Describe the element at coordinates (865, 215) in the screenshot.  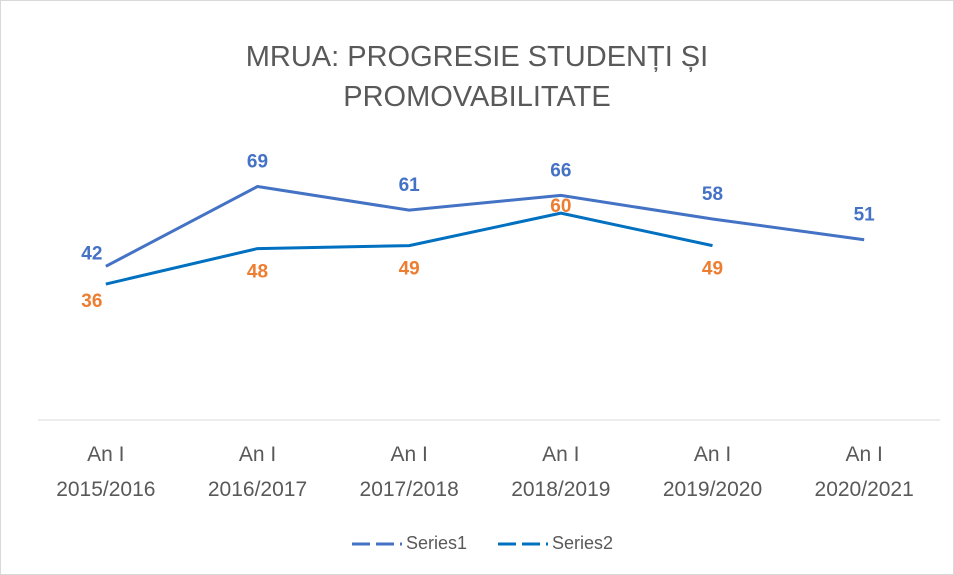
I see `data-label: 51` at that location.